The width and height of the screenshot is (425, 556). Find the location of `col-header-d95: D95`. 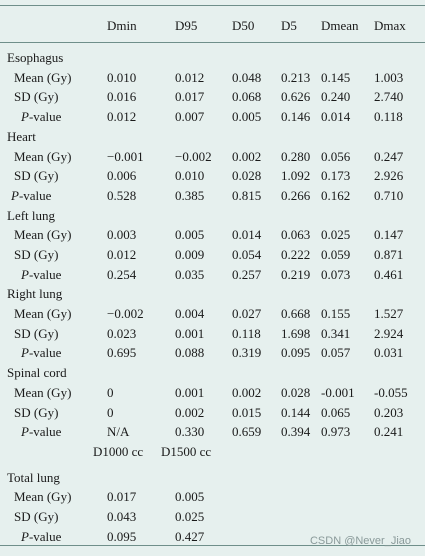

col-header-d95: D95 is located at coordinates (186, 25).